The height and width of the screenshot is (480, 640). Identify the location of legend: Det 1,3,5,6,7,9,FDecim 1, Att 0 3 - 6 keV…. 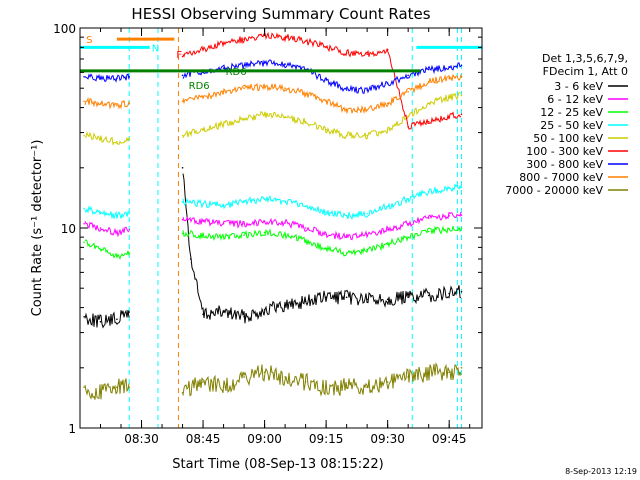
(566, 124).